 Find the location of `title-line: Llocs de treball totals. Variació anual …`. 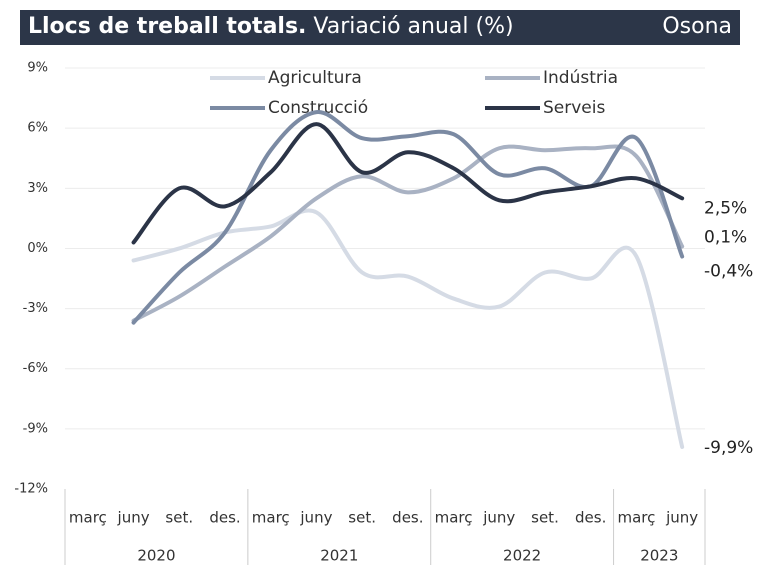

title-line: Llocs de treball totals. Variació anual … is located at coordinates (271, 26).